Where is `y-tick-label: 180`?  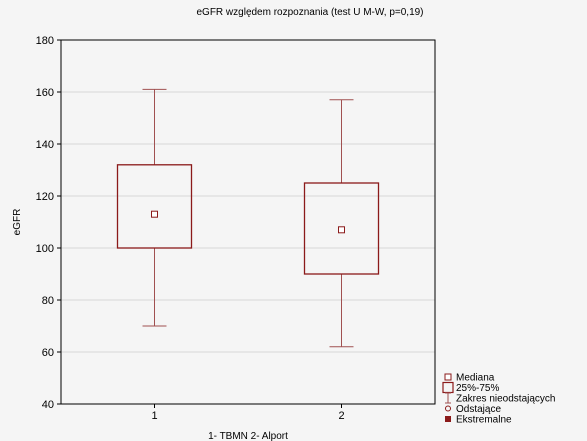 y-tick-label: 180 is located at coordinates (45, 41).